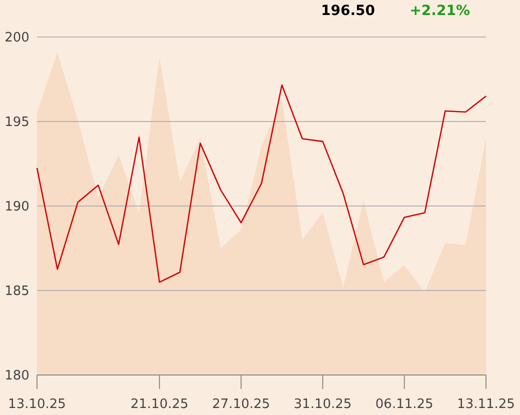 The height and width of the screenshot is (415, 520). What do you see at coordinates (486, 404) in the screenshot?
I see `x-tick-label: 13.11.25` at bounding box center [486, 404].